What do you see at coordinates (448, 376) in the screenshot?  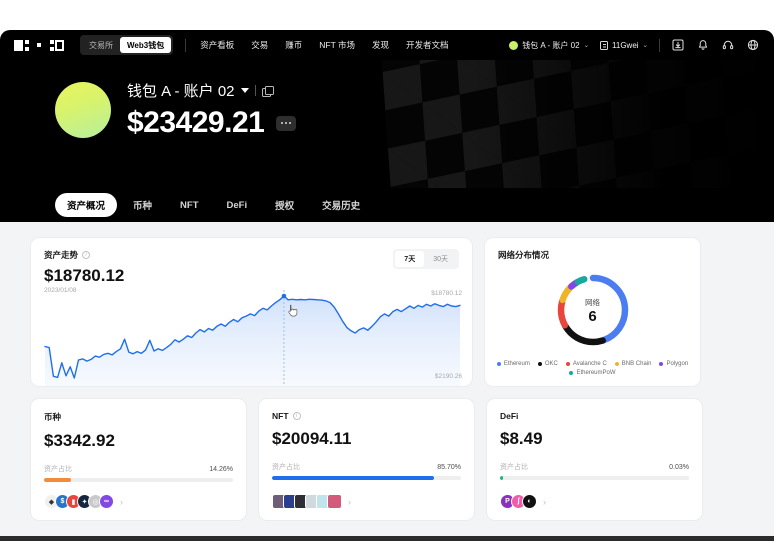 I see `chart-min-label: $2190.26` at bounding box center [448, 376].